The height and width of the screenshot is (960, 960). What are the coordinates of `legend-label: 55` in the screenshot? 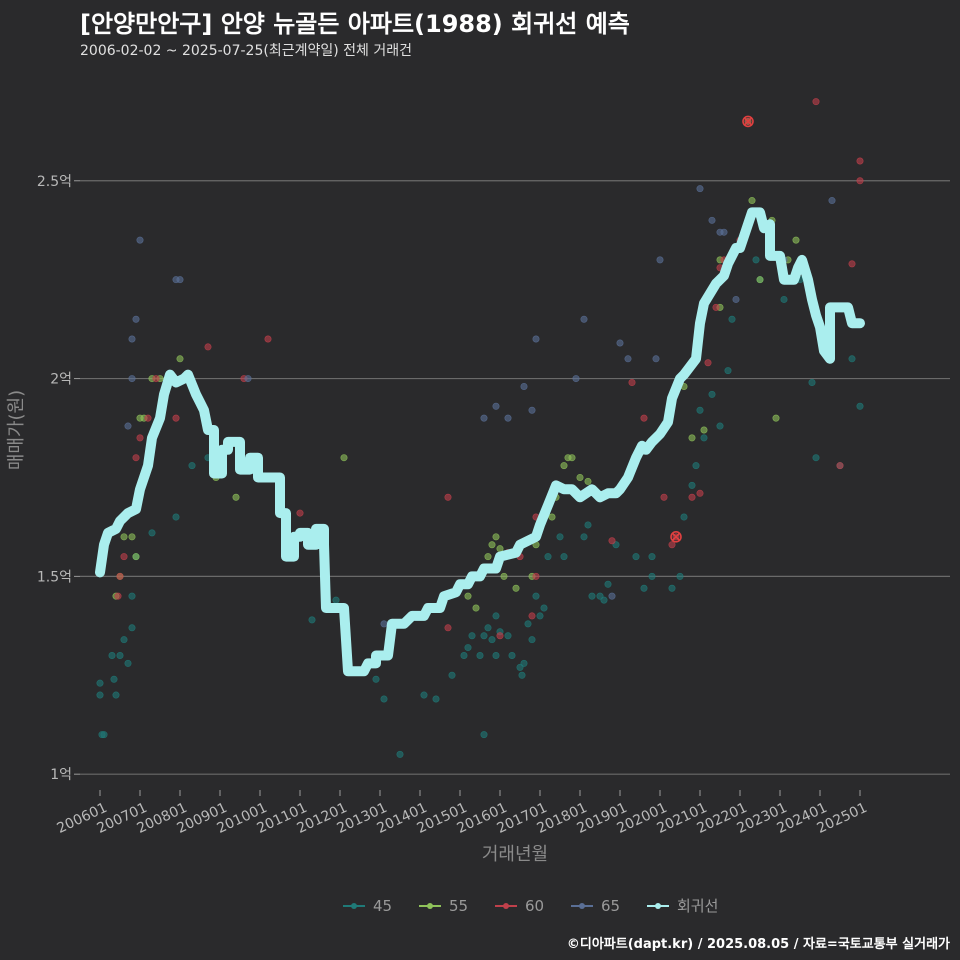 It's located at (458, 906).